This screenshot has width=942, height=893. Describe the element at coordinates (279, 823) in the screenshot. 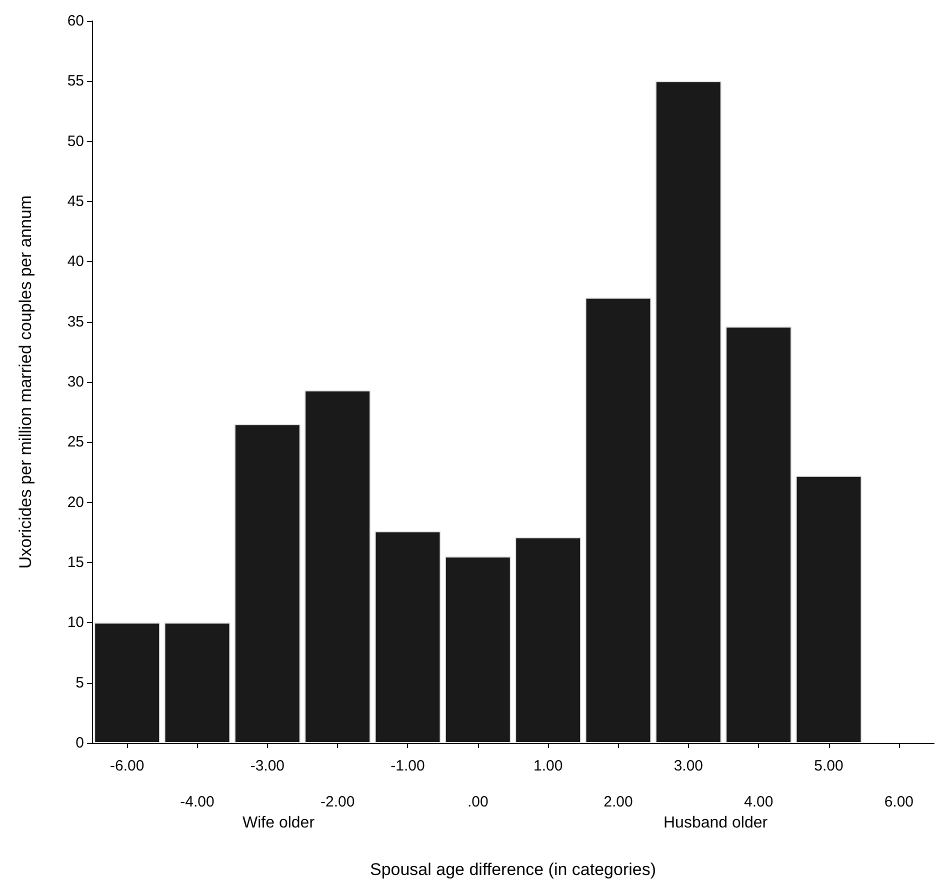

I see `text: Wife older` at that location.